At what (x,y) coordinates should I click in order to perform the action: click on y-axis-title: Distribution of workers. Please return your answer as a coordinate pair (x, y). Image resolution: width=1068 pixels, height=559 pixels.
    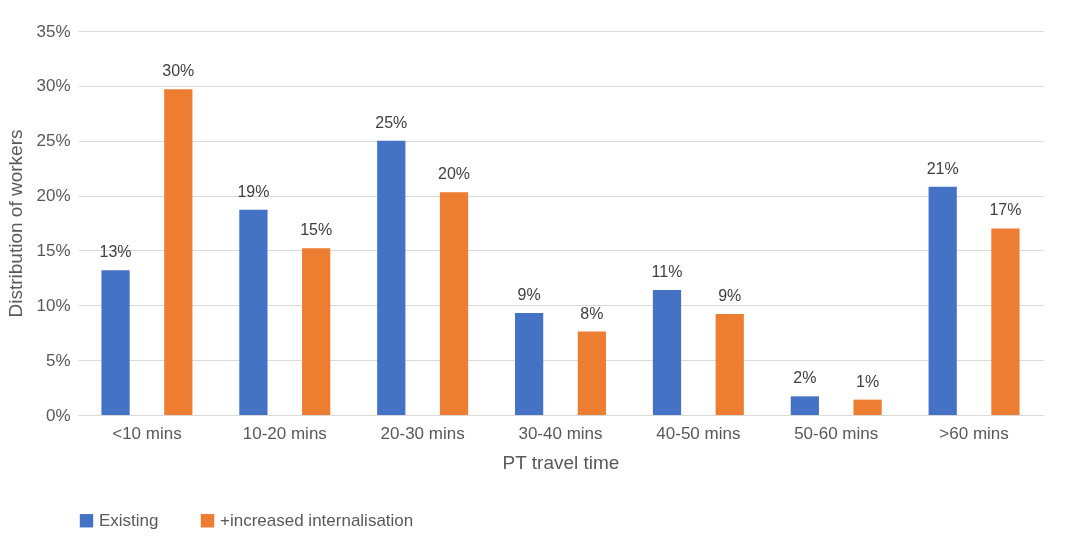
    Looking at the image, I should click on (16, 223).